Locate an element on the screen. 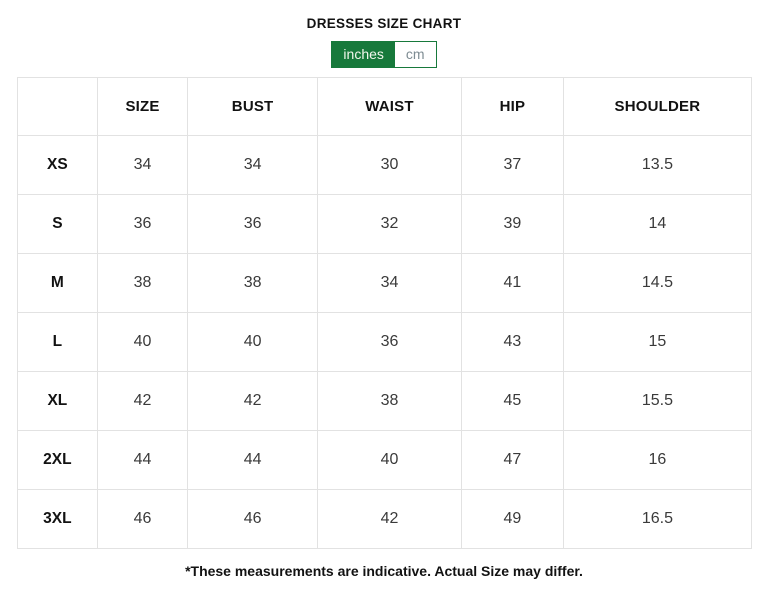 This screenshot has height=611, width=768. row-label: S is located at coordinates (57, 224).